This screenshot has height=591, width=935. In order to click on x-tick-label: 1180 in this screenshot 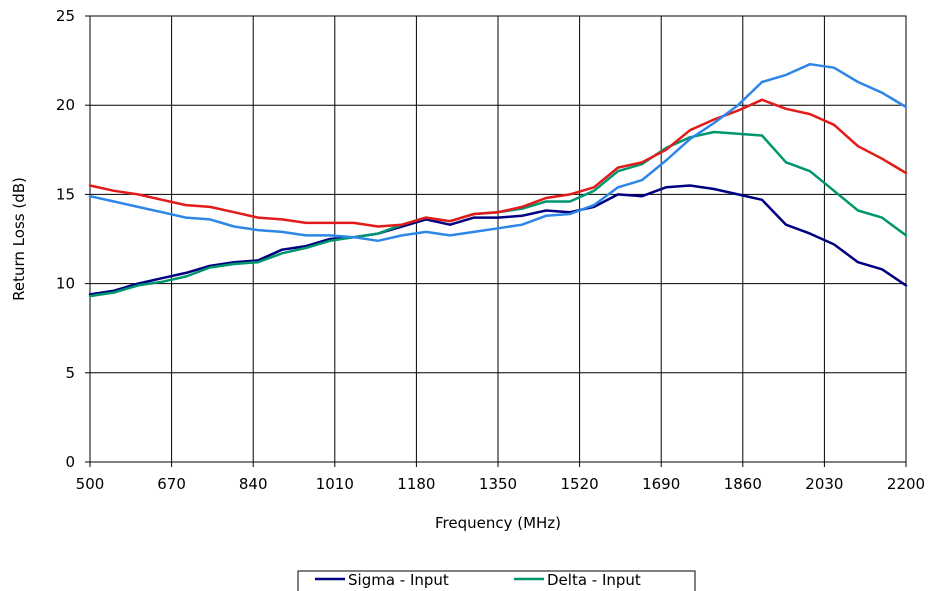, I will do `click(416, 484)`.